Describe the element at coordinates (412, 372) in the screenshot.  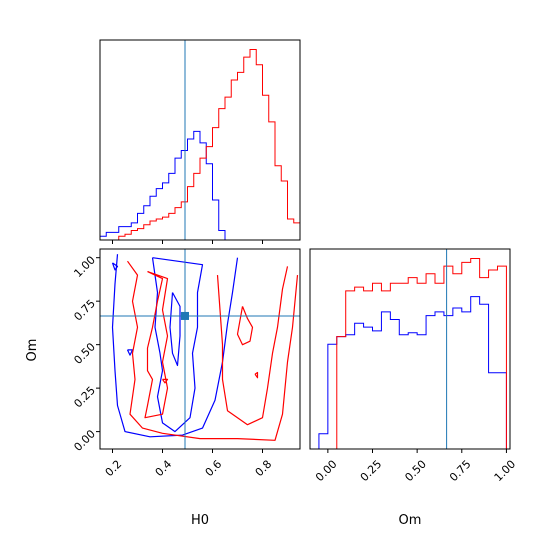
I see `hist_Om-series-0-step` at that location.